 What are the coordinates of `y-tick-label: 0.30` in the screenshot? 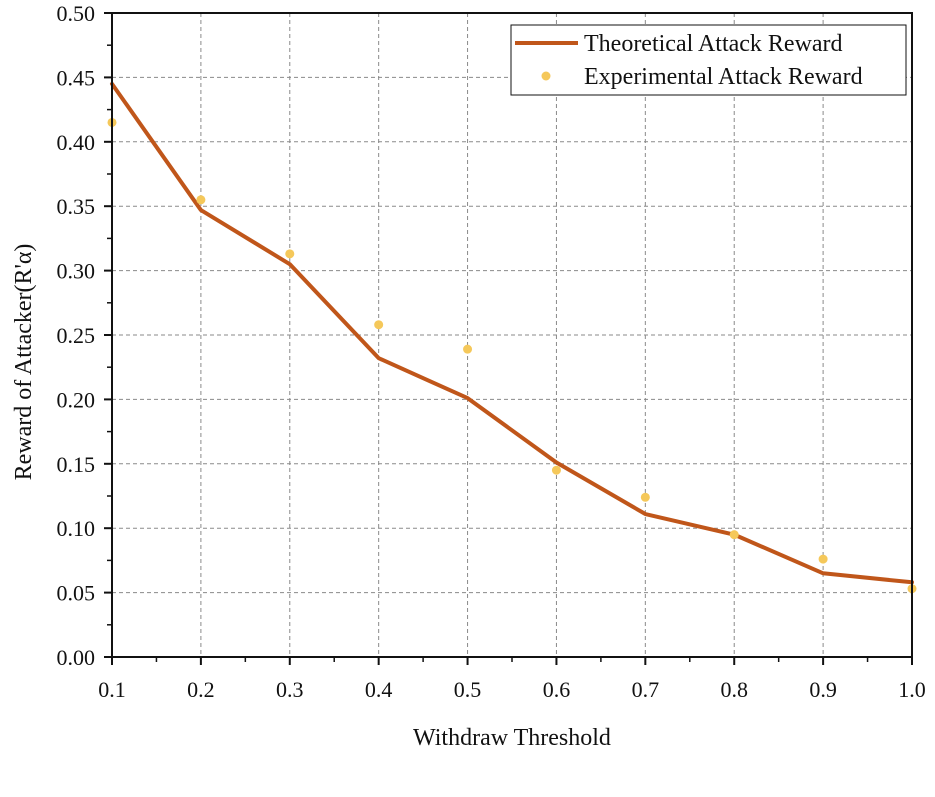 It's located at (76, 271).